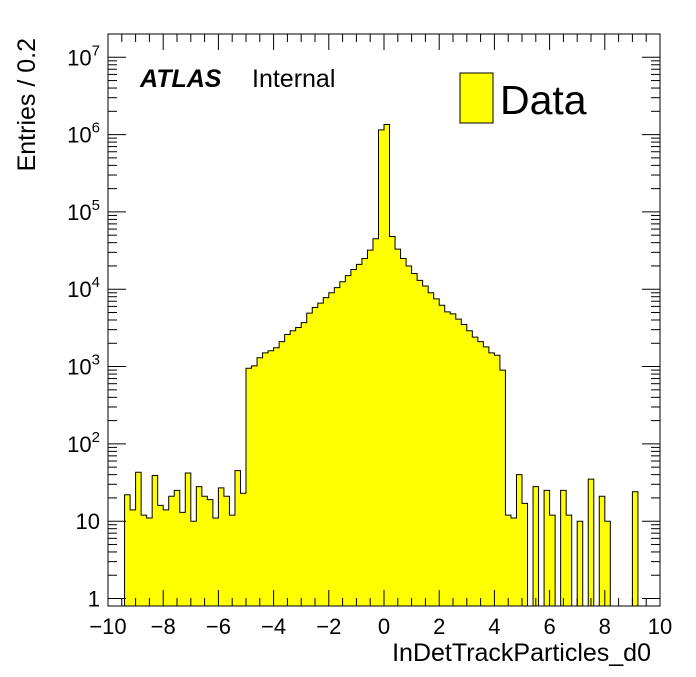 The width and height of the screenshot is (696, 677). What do you see at coordinates (549, 626) in the screenshot?
I see `x-tick-label: 6` at bounding box center [549, 626].